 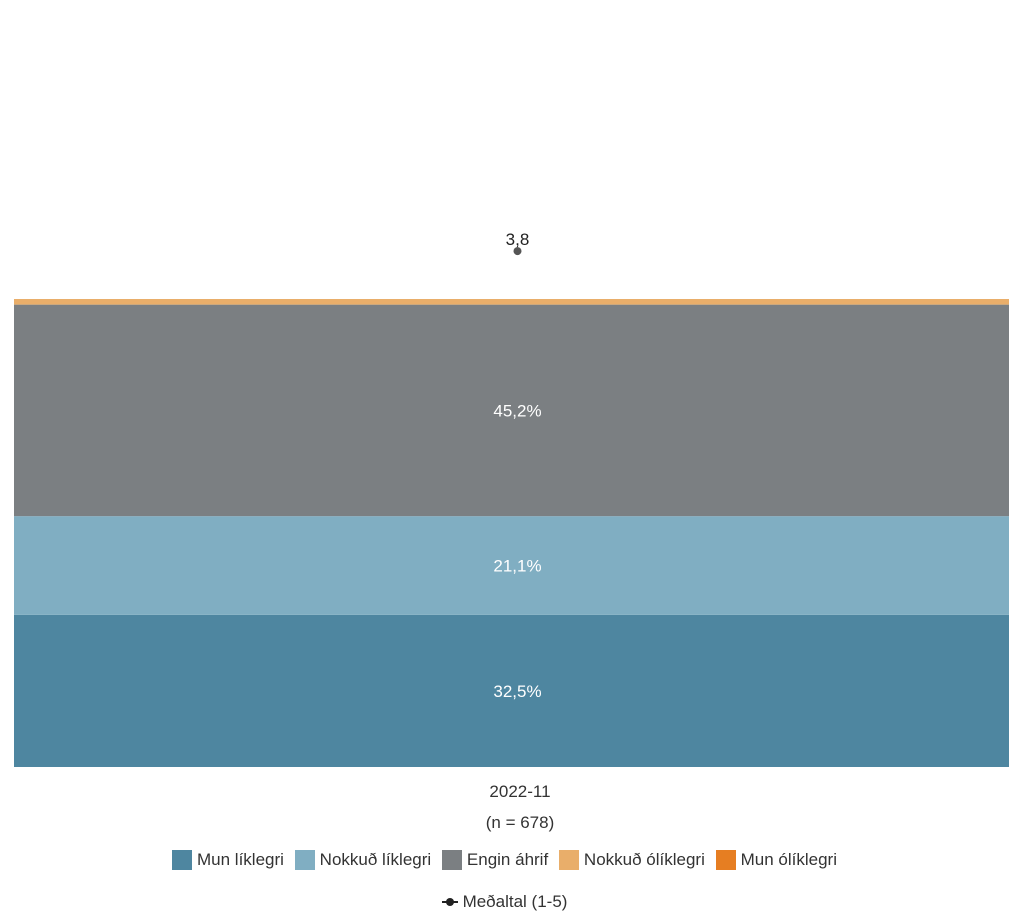 I want to click on data-label: 21,1%, so click(x=517, y=566).